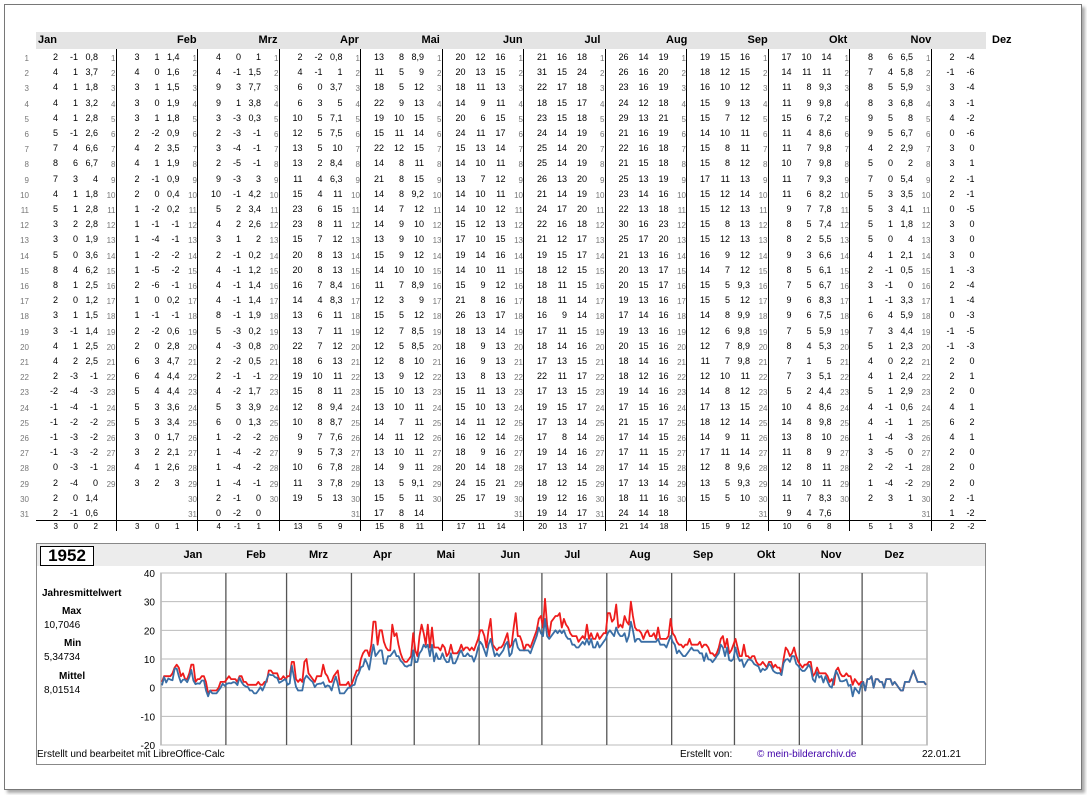 This screenshot has height=795, width=1087. What do you see at coordinates (254, 254) in the screenshot?
I see `day-mean-value: 0,2` at bounding box center [254, 254].